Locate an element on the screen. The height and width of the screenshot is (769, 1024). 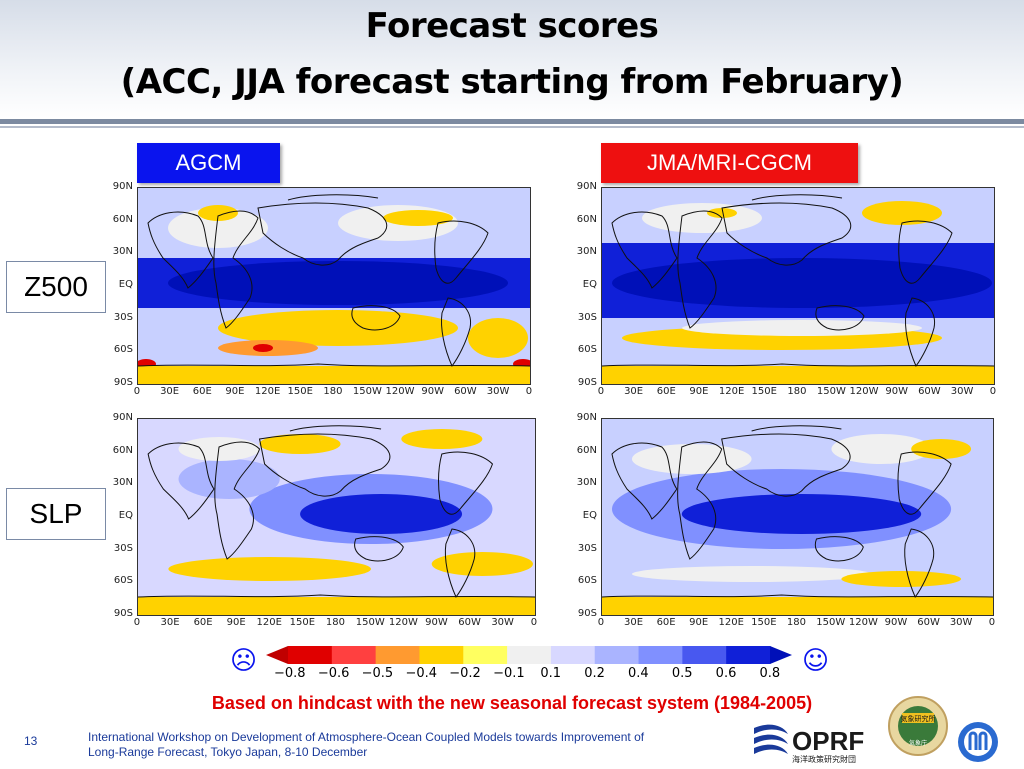
svg-text: 海洋政策研究財団 is located at coordinates (824, 759).